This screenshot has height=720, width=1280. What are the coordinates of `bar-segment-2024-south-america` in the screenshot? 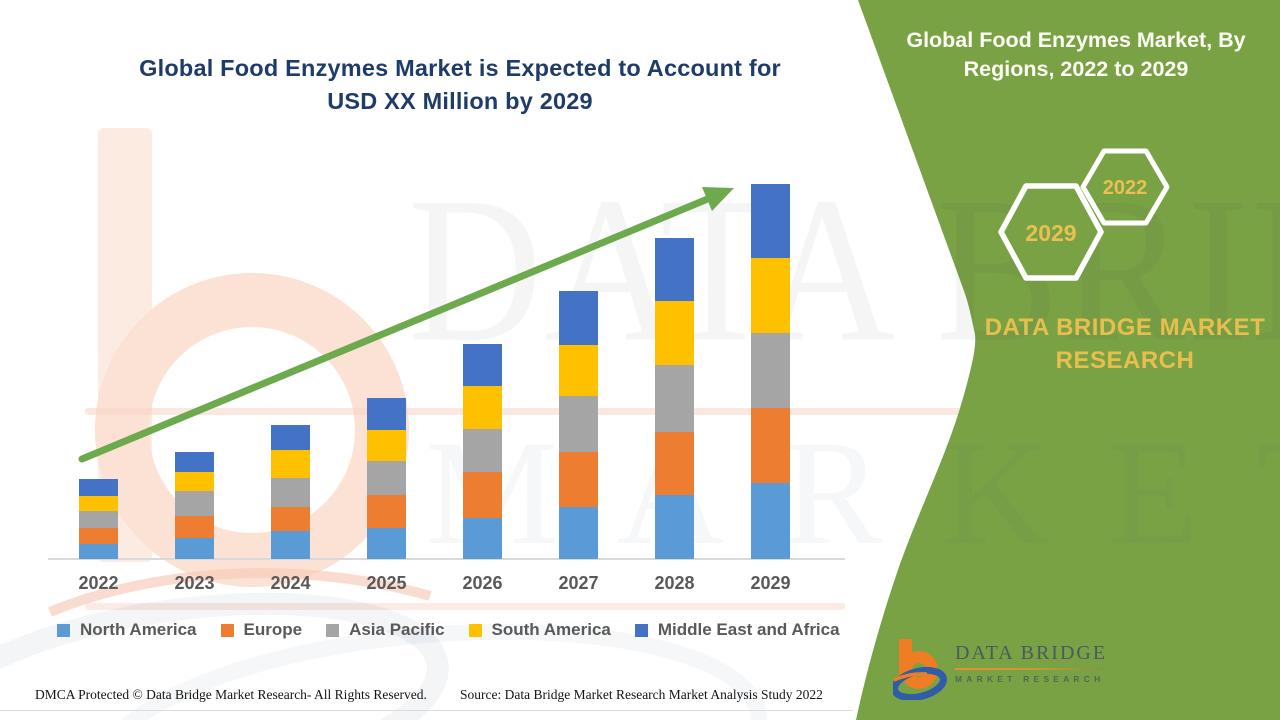 It's located at (290, 464).